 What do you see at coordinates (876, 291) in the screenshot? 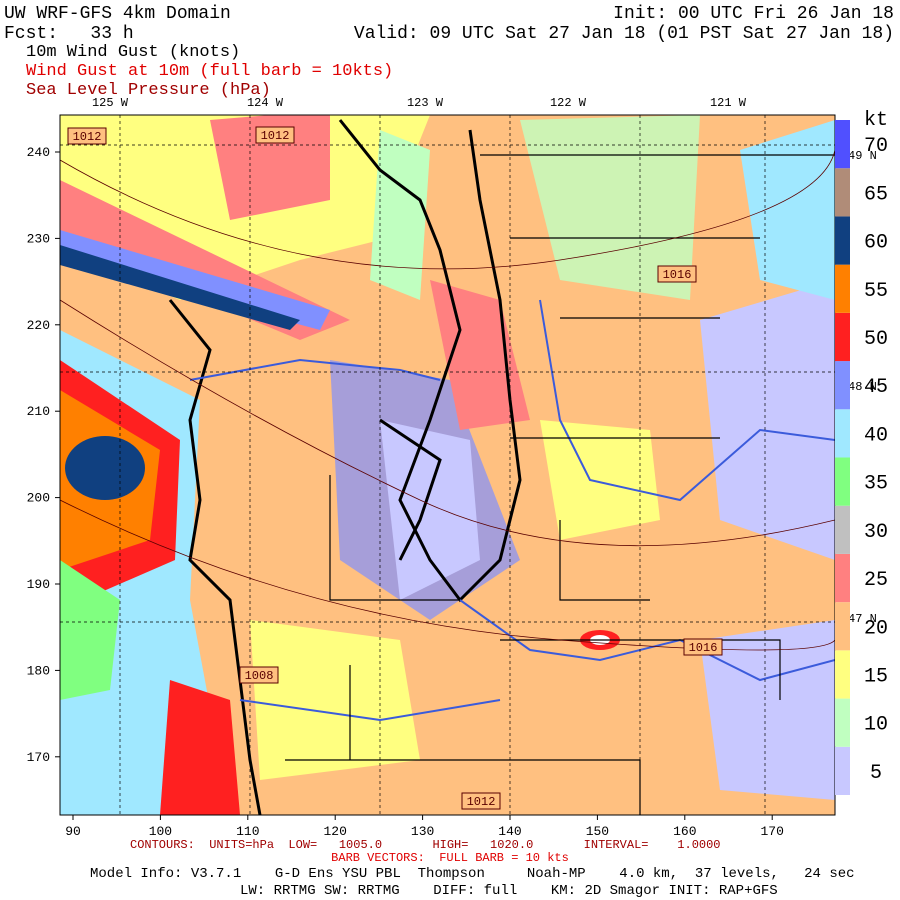
I see `colorbar-label: 55` at bounding box center [876, 291].